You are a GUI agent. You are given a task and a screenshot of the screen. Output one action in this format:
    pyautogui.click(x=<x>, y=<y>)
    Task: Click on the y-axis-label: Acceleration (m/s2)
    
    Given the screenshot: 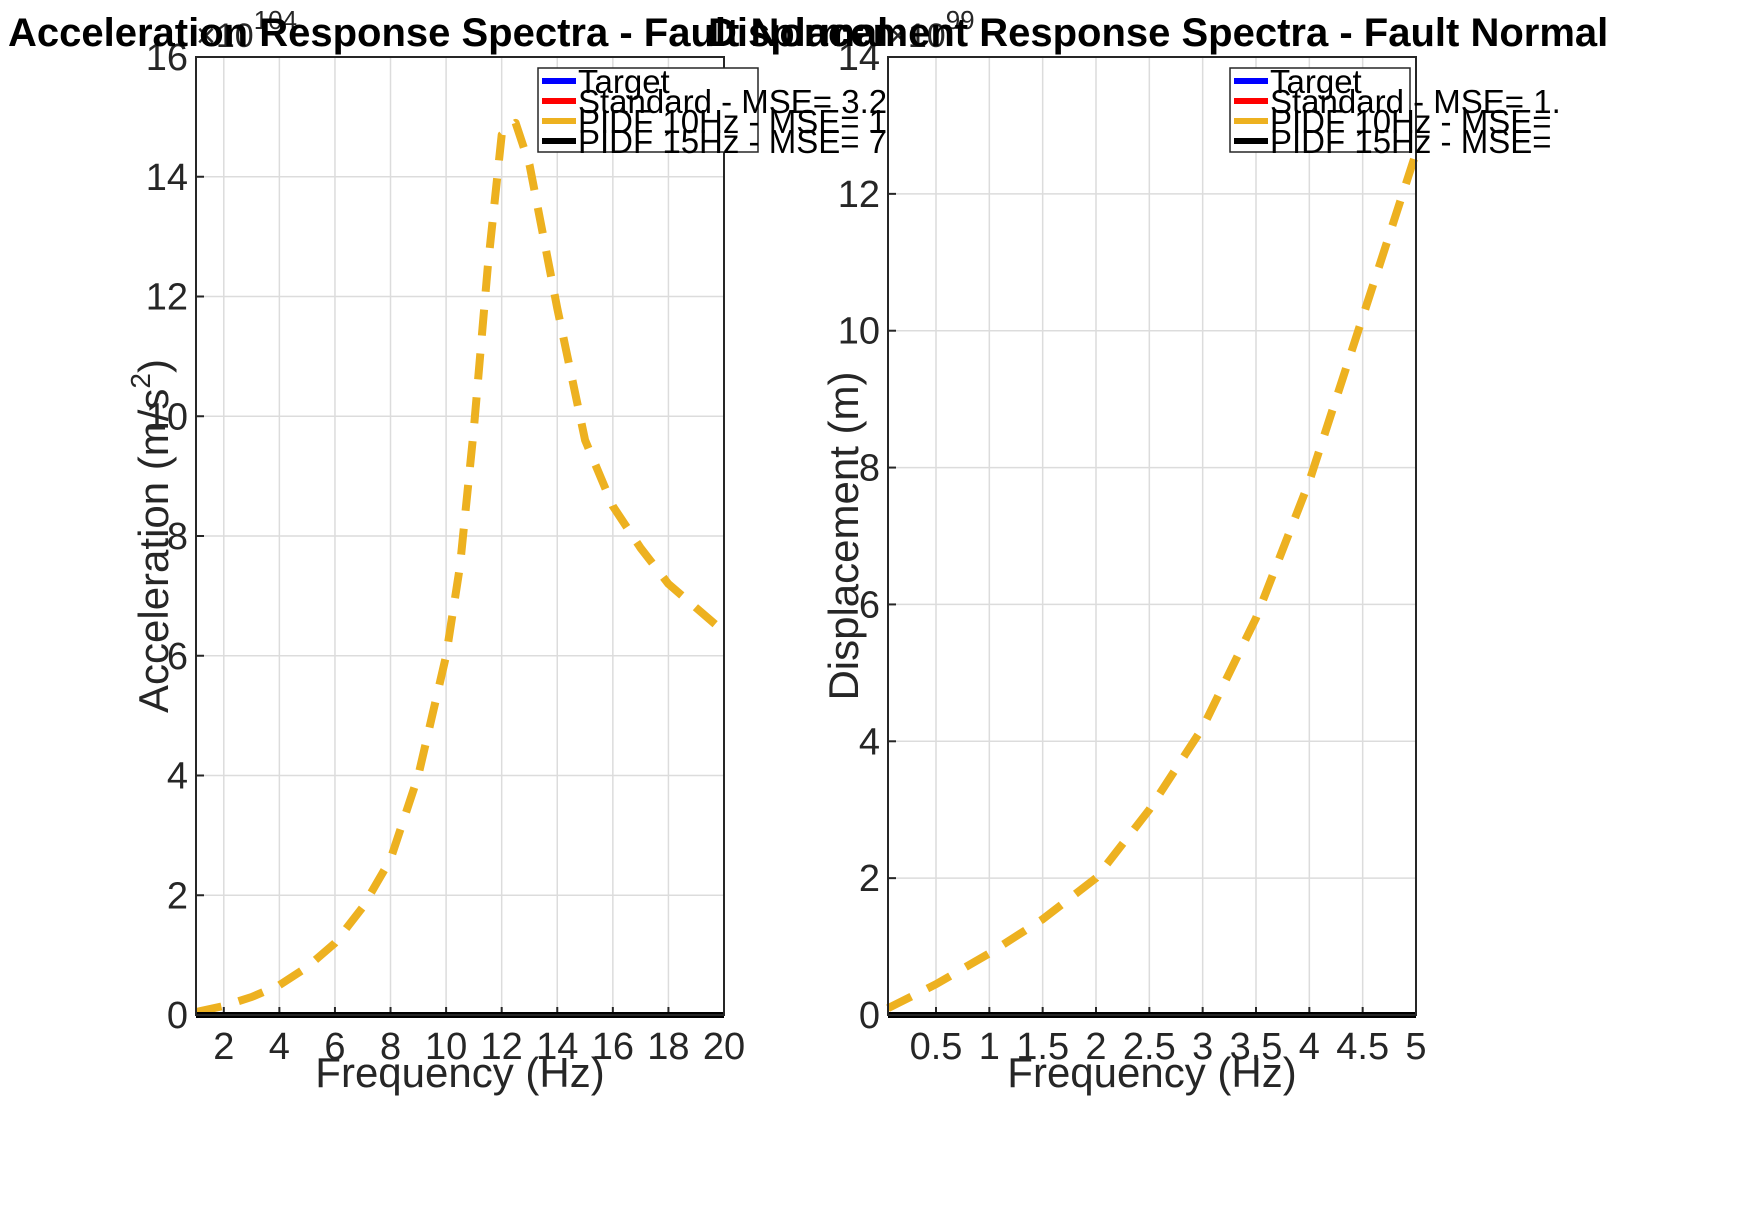 What is the action you would take?
    pyautogui.click(x=151, y=536)
    